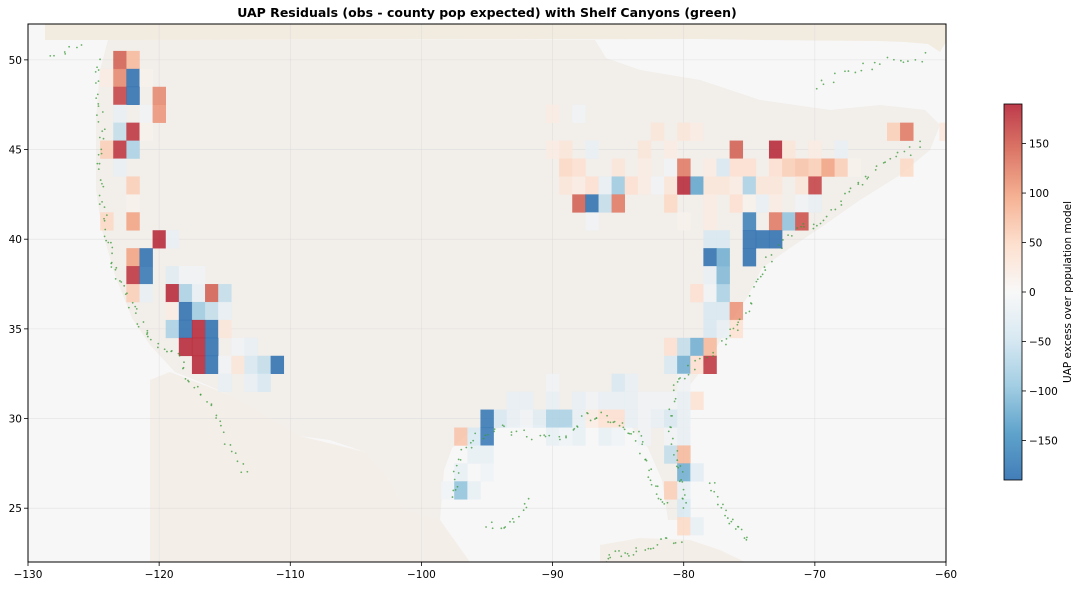  I want to click on land-canada, so click(495, 38).